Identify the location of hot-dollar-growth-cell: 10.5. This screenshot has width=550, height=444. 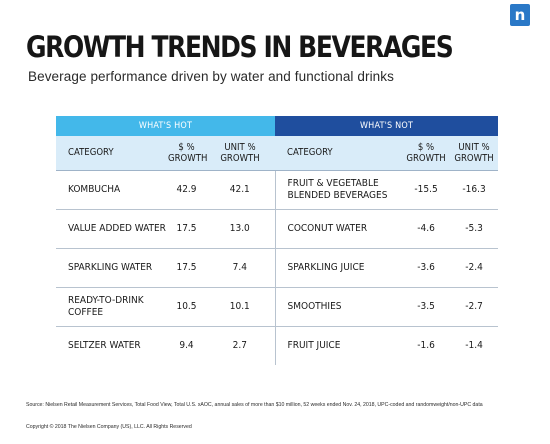
(186, 307).